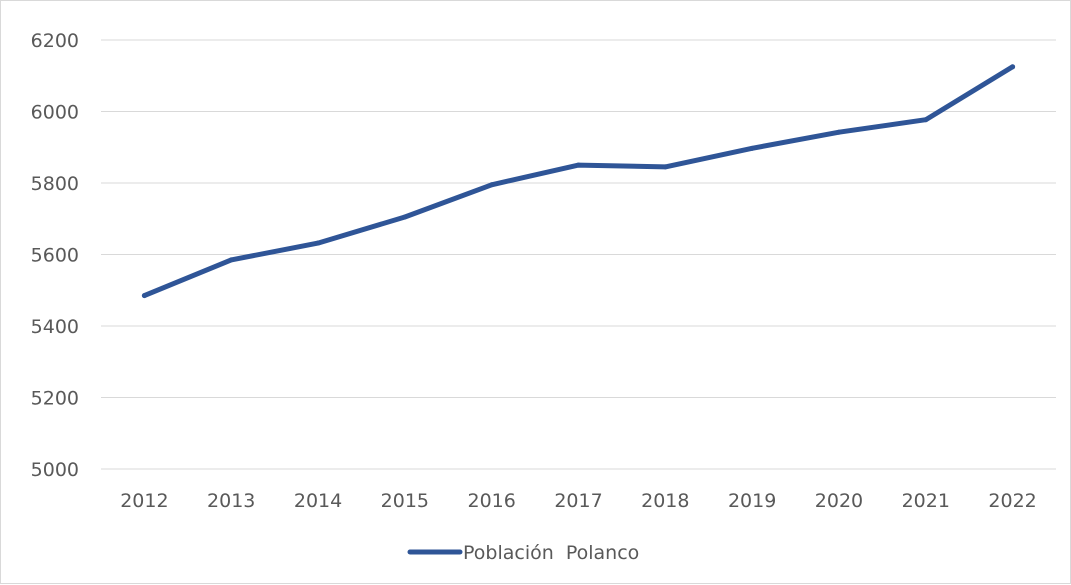  What do you see at coordinates (55, 113) in the screenshot?
I see `y-tick-label: 6000` at bounding box center [55, 113].